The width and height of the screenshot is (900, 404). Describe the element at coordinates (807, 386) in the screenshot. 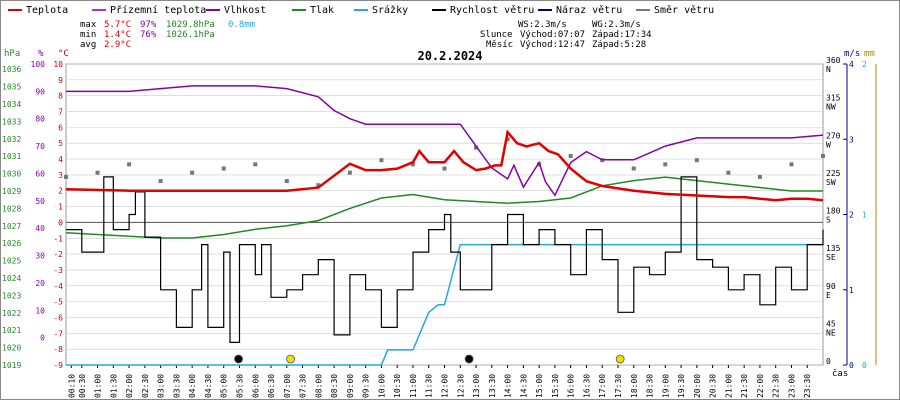

I see `x-tick-47: 23:30` at that location.